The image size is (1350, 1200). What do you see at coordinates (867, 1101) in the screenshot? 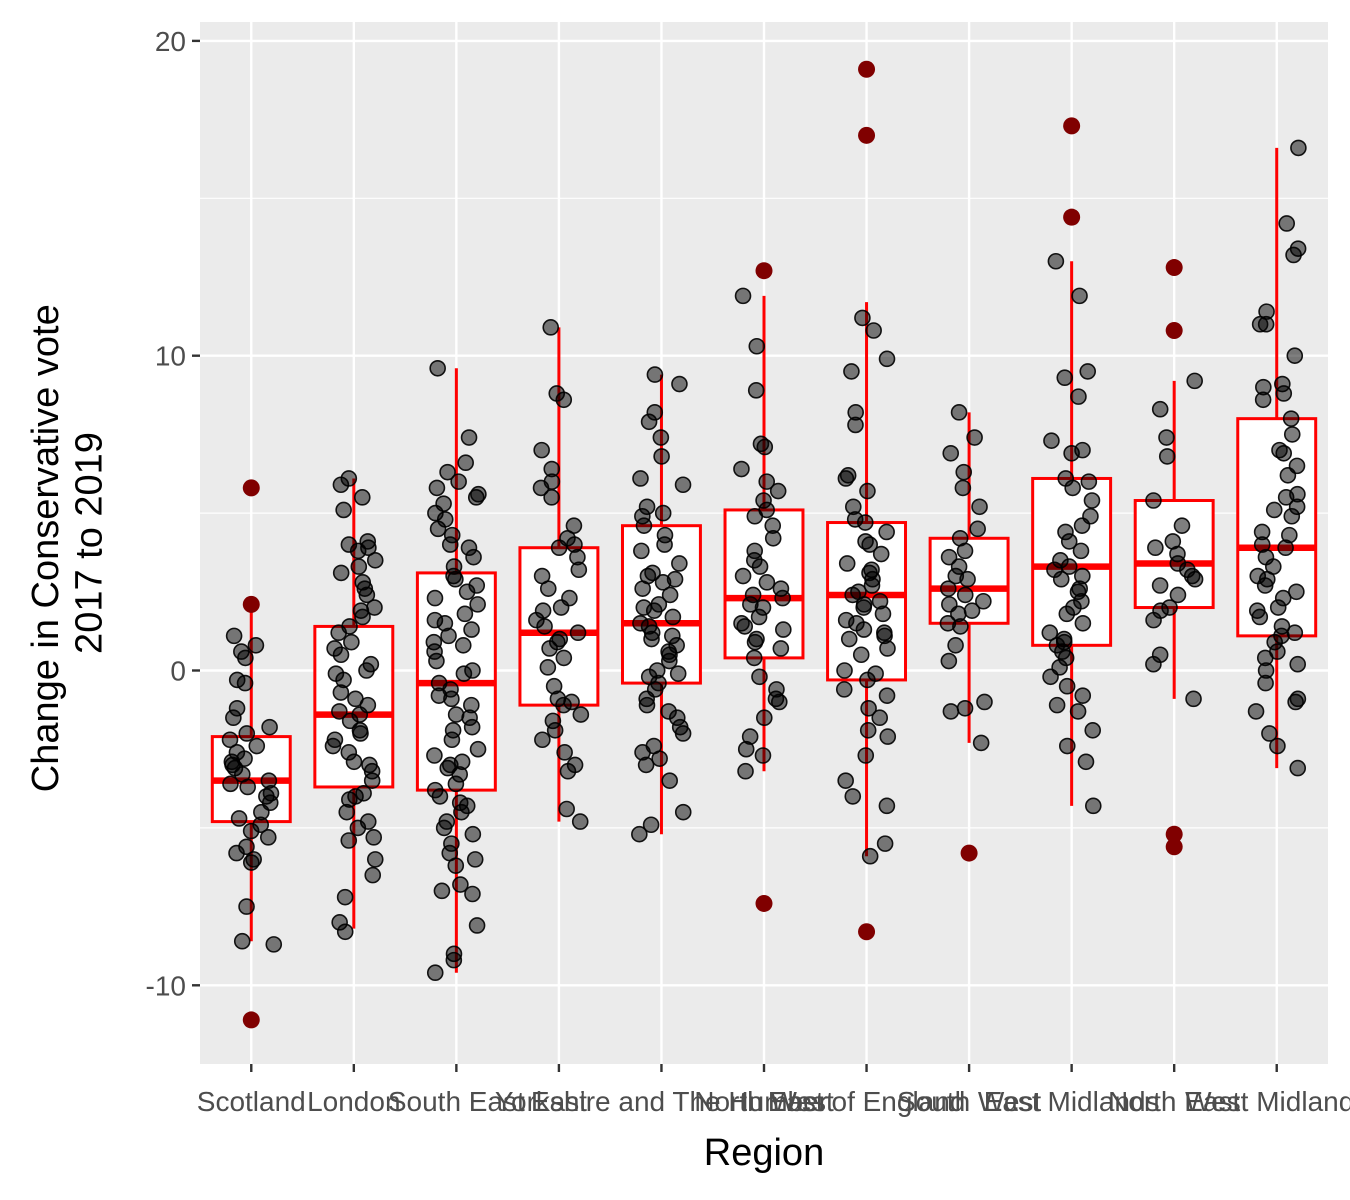
I see `x-tick-label: East of England` at bounding box center [867, 1101].